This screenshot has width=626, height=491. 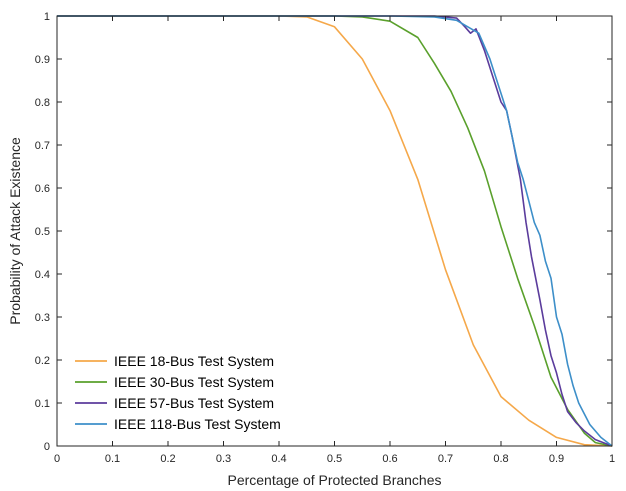 What do you see at coordinates (57, 459) in the screenshot?
I see `x-tick-label: 0` at bounding box center [57, 459].